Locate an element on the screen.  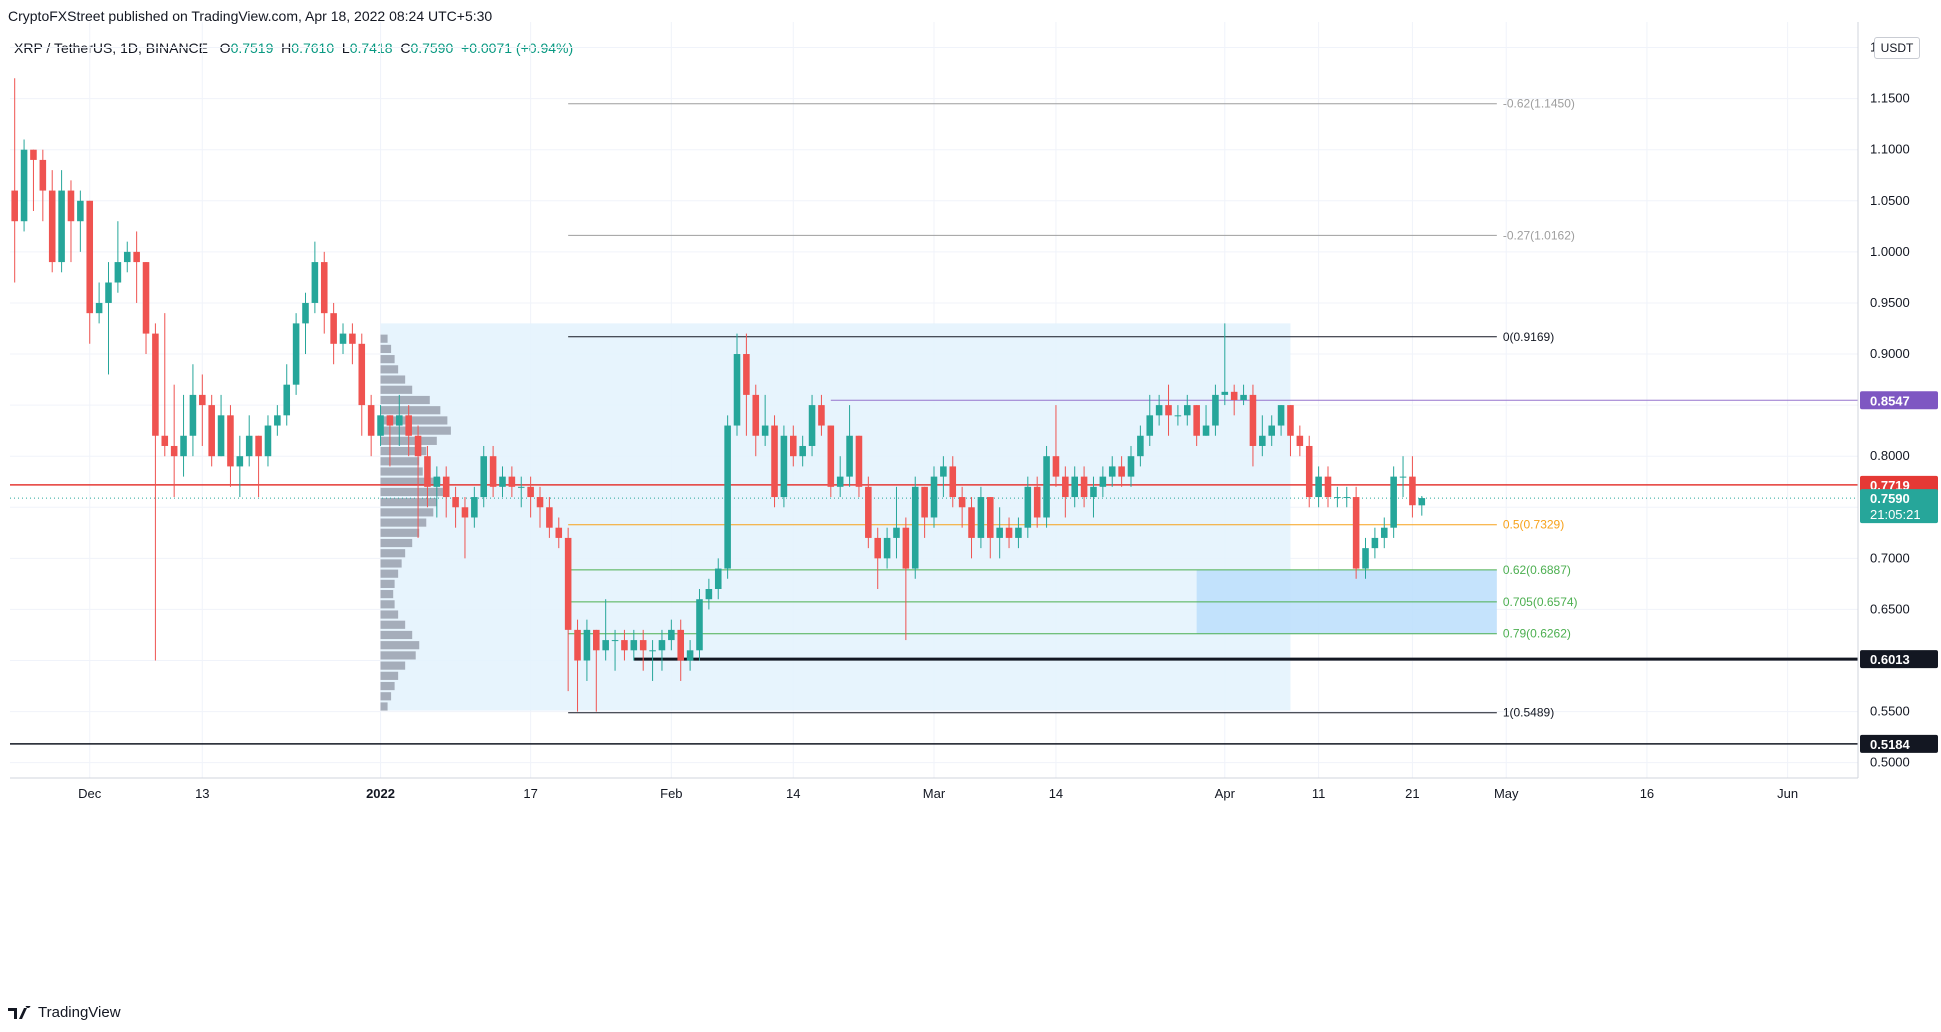
x-tick-label: 14 is located at coordinates (1056, 793).